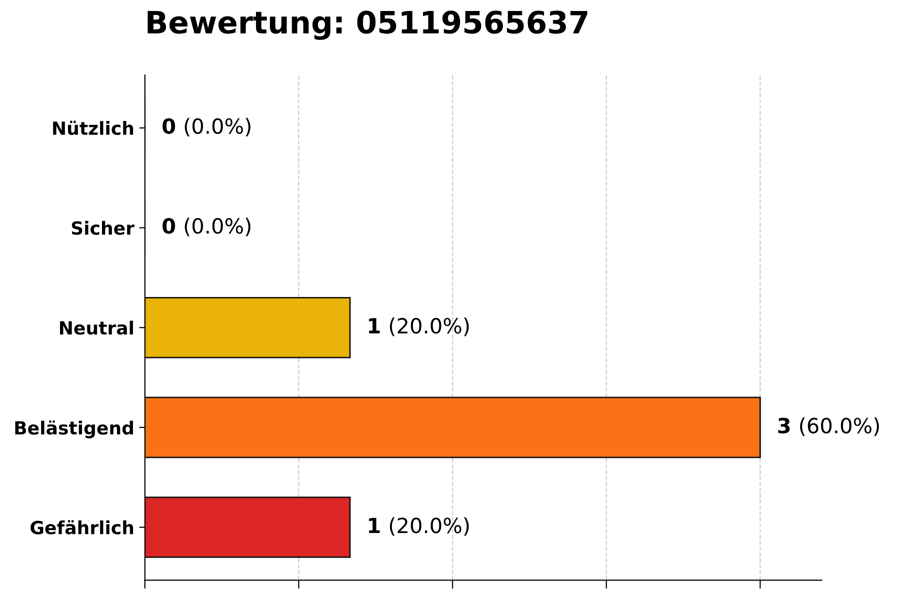 Image resolution: width=900 pixels, height=600 pixels. I want to click on y-tick-label: Sicher, so click(103, 227).